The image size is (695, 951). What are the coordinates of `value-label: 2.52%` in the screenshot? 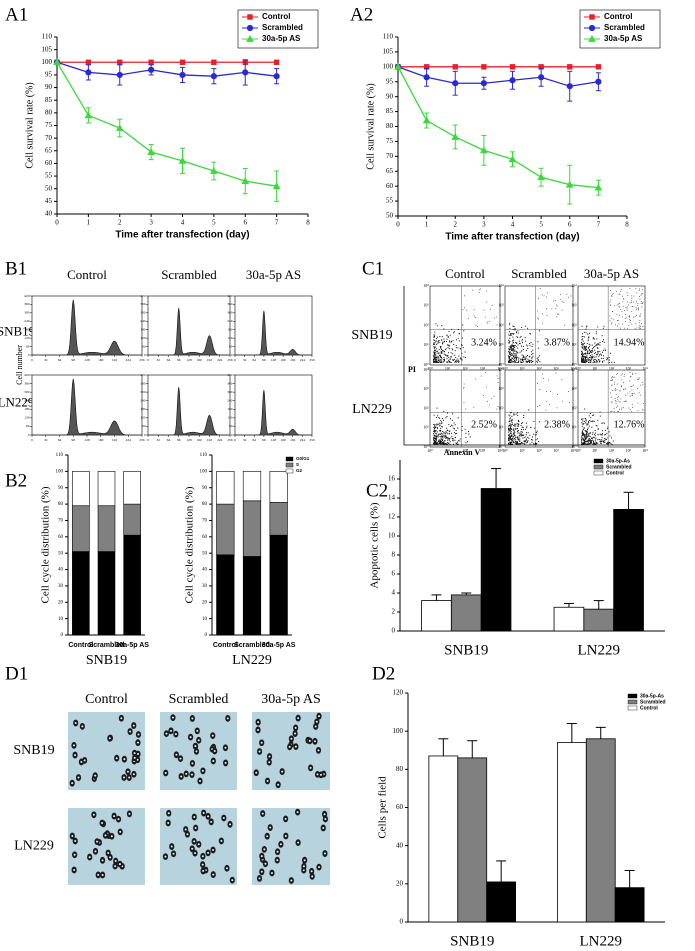 It's located at (484, 424).